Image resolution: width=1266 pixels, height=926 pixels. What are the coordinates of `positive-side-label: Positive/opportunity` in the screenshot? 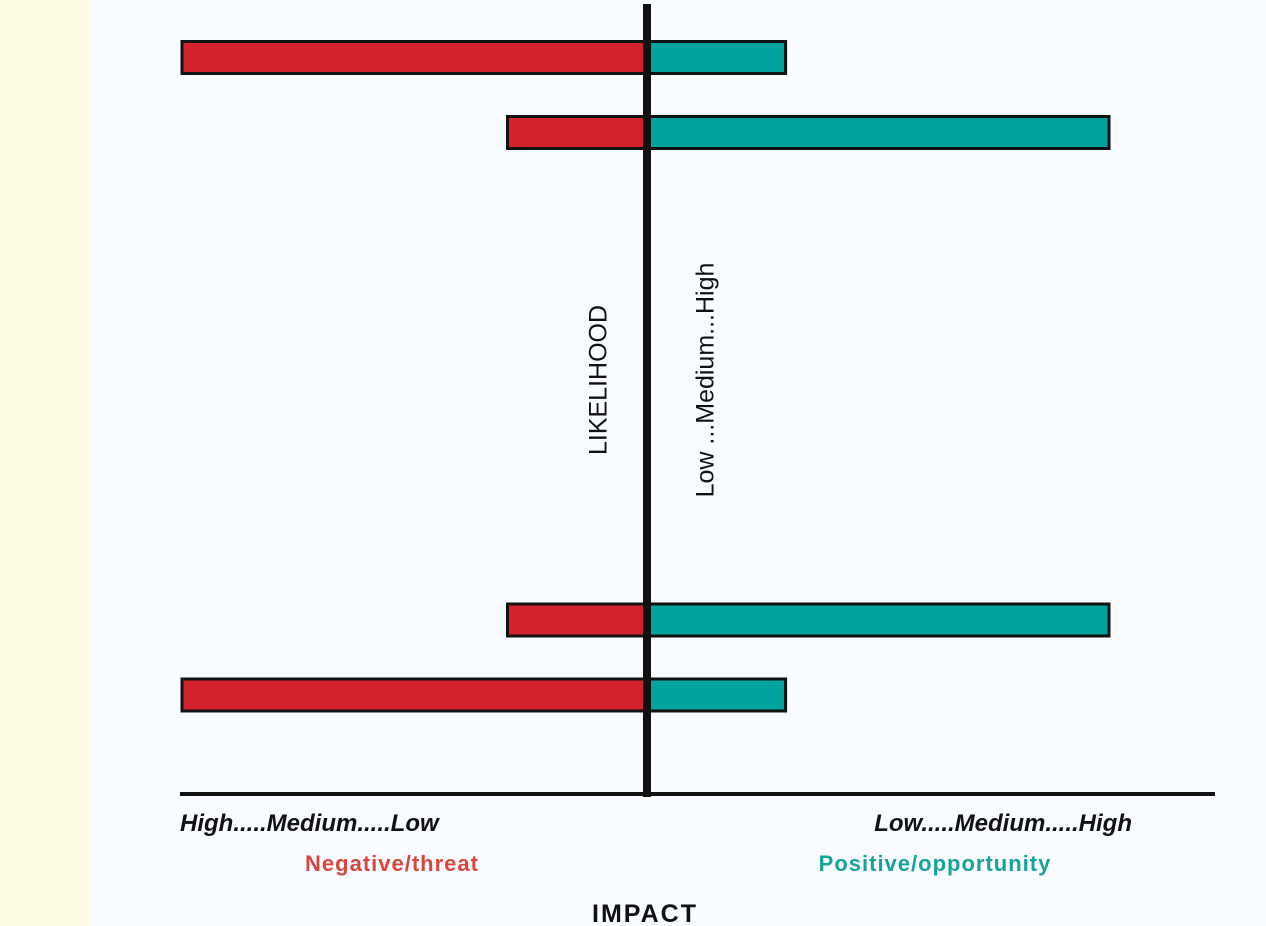 It's located at (935, 863).